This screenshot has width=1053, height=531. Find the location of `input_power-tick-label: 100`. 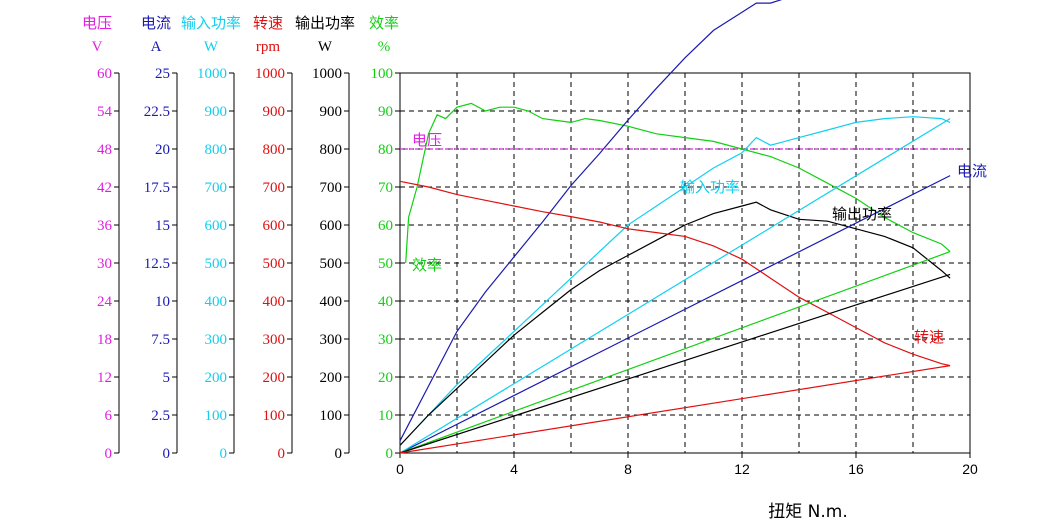

input_power-tick-label: 100 is located at coordinates (216, 416).